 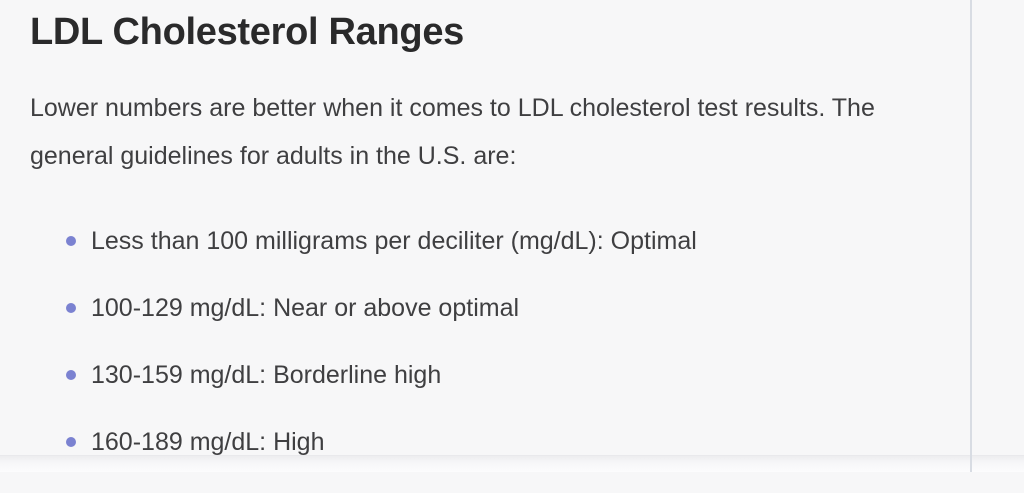 I want to click on list-item: 100-129 mg/dL: Near or above optimal, so click(x=499, y=308).